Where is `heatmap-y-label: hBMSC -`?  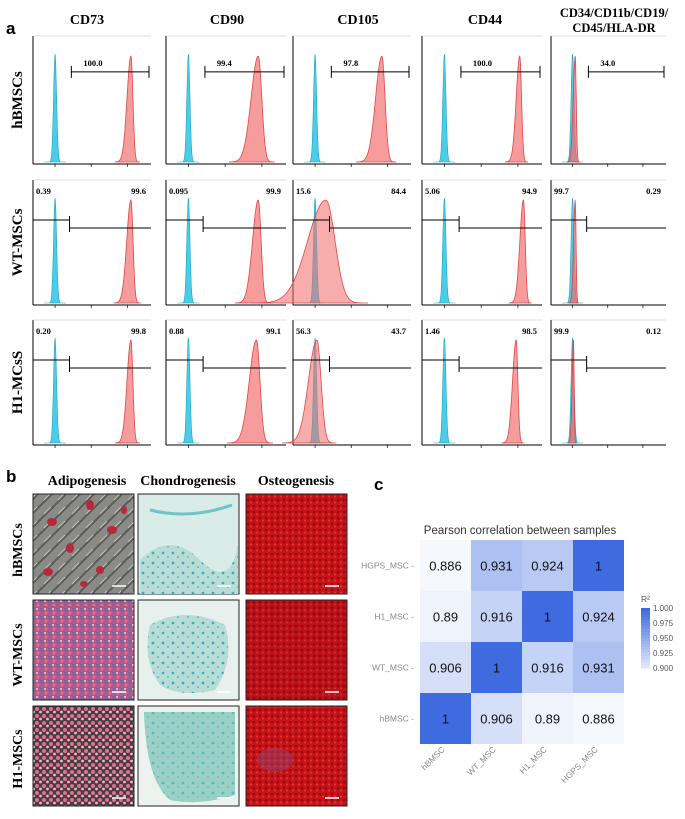 heatmap-y-label: hBMSC - is located at coordinates (397, 719).